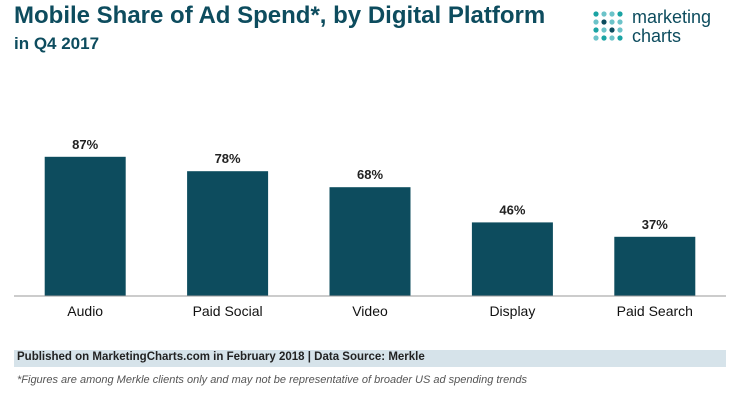 This screenshot has width=736, height=400. What do you see at coordinates (85, 144) in the screenshot?
I see `data-label: 87%` at bounding box center [85, 144].